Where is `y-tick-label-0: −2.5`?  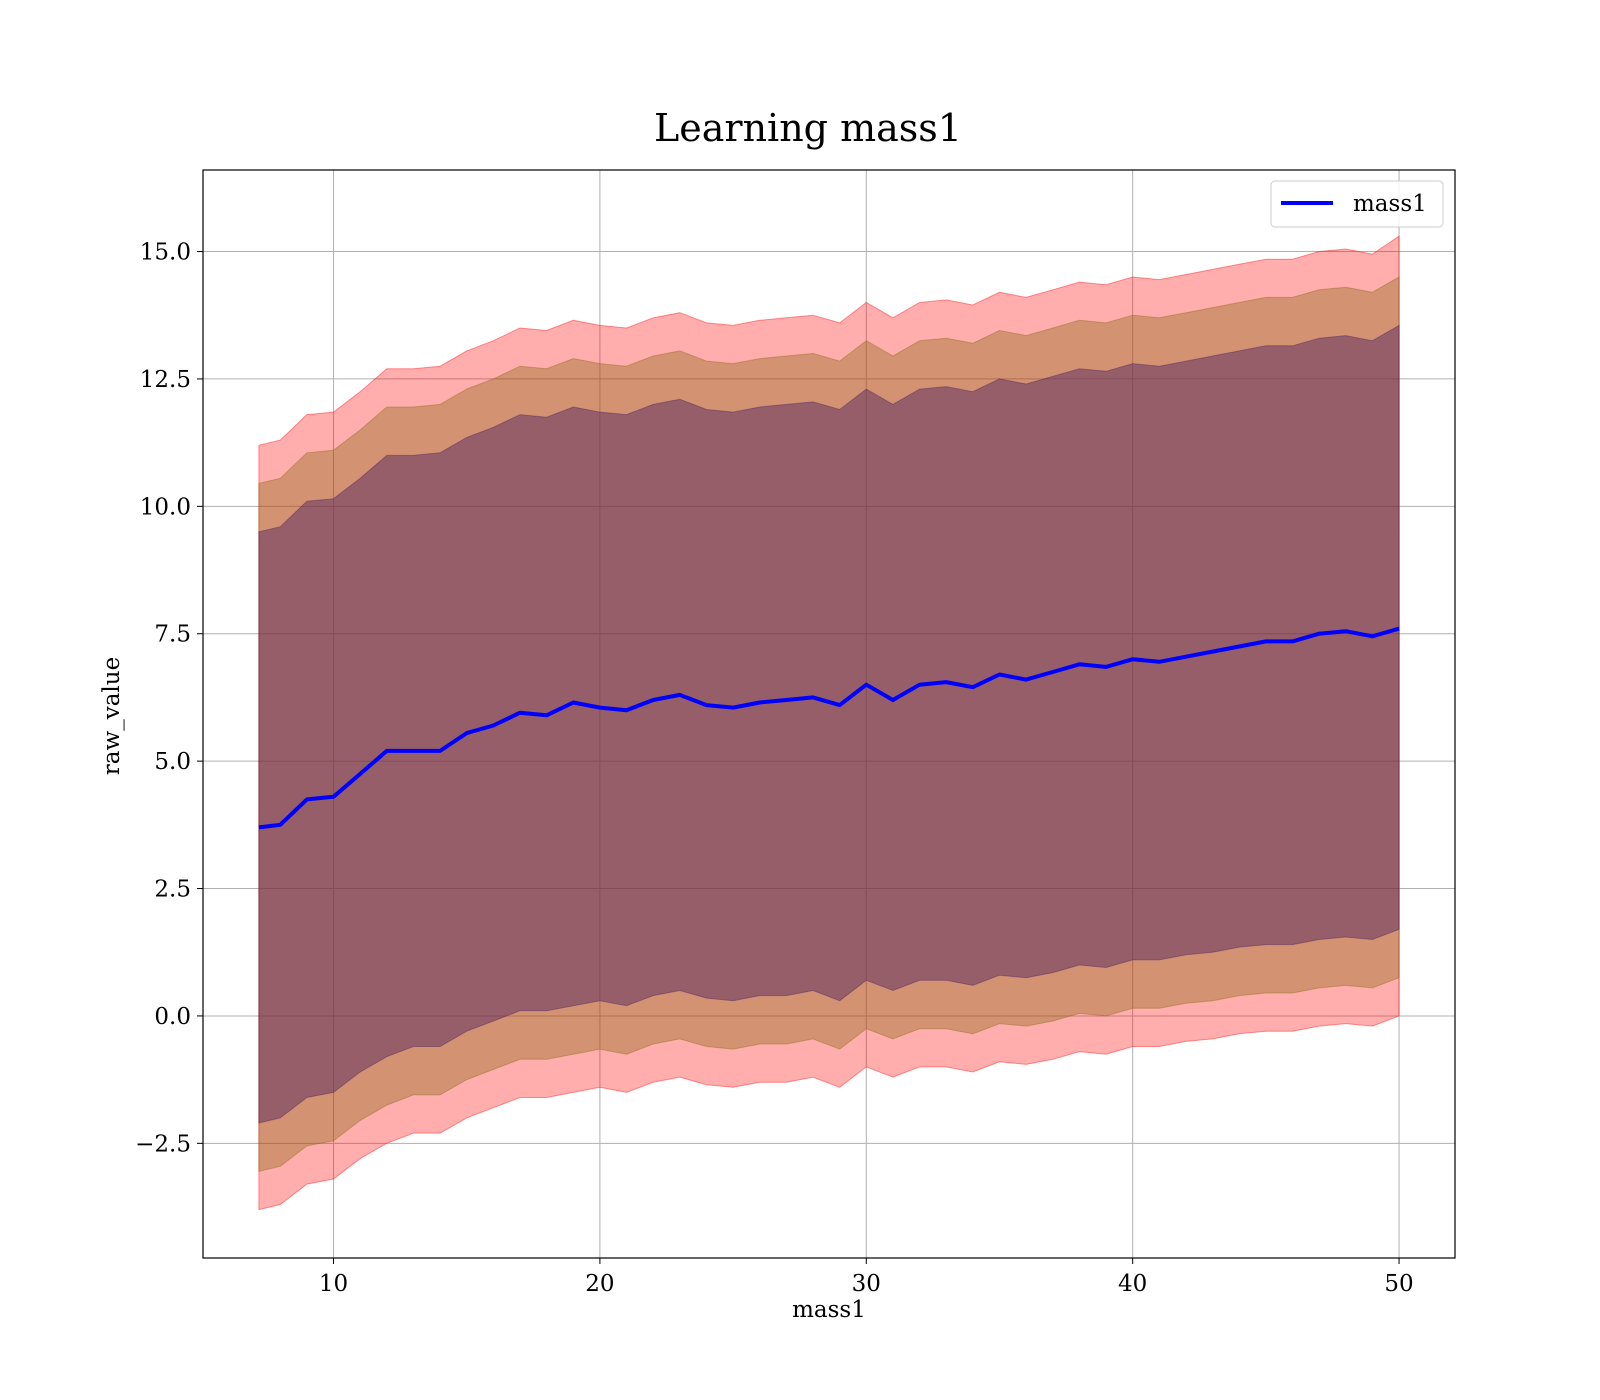 y-tick-label-0: −2.5 is located at coordinates (163, 1144).